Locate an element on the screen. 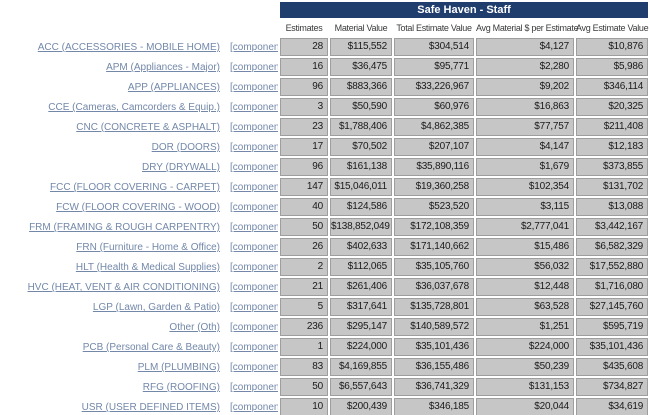 This screenshot has height=415, width=650. category-link: PCB (Personal Care & Beauty) is located at coordinates (151, 347).